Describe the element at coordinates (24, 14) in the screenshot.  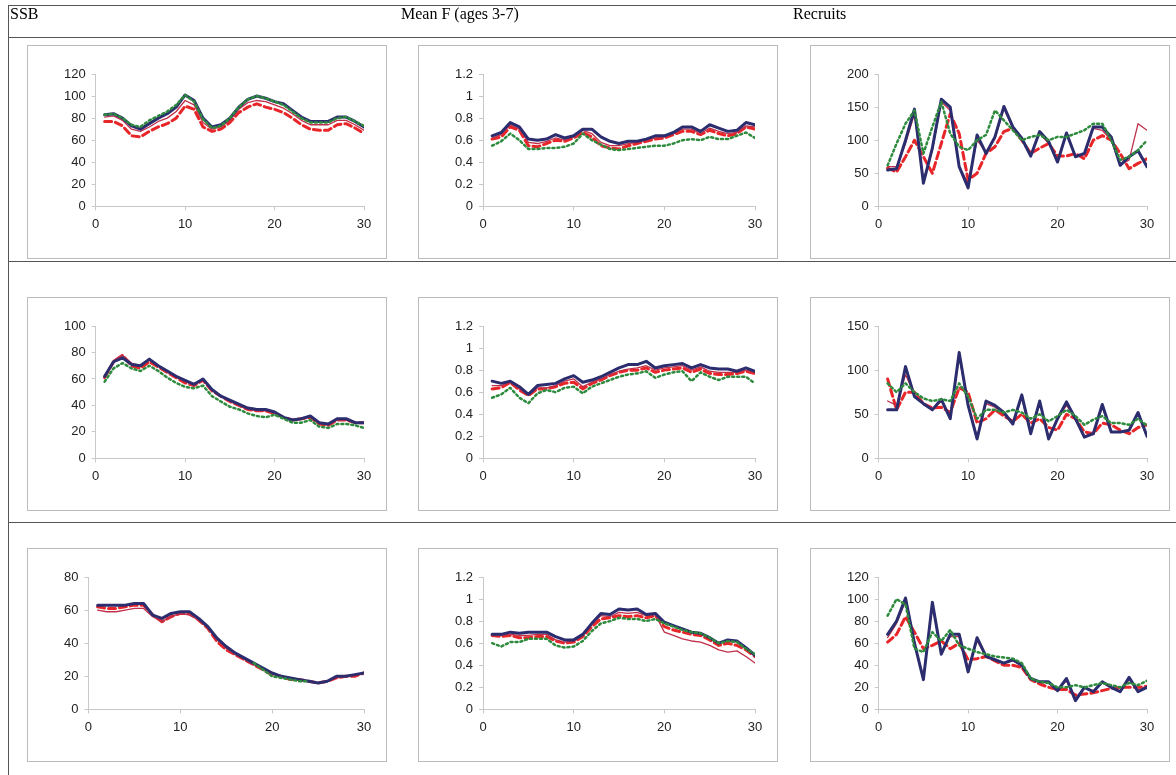
I see `chart-title: SSB` at that location.